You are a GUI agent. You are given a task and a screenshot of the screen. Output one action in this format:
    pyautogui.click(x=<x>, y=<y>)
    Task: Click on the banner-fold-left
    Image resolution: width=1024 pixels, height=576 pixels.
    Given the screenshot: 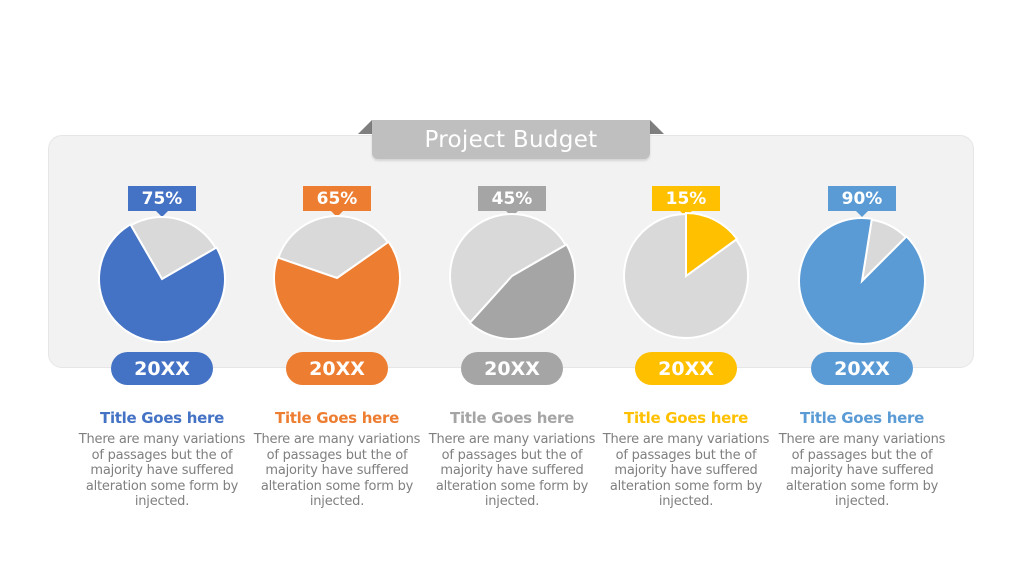 What is the action you would take?
    pyautogui.click(x=365, y=127)
    